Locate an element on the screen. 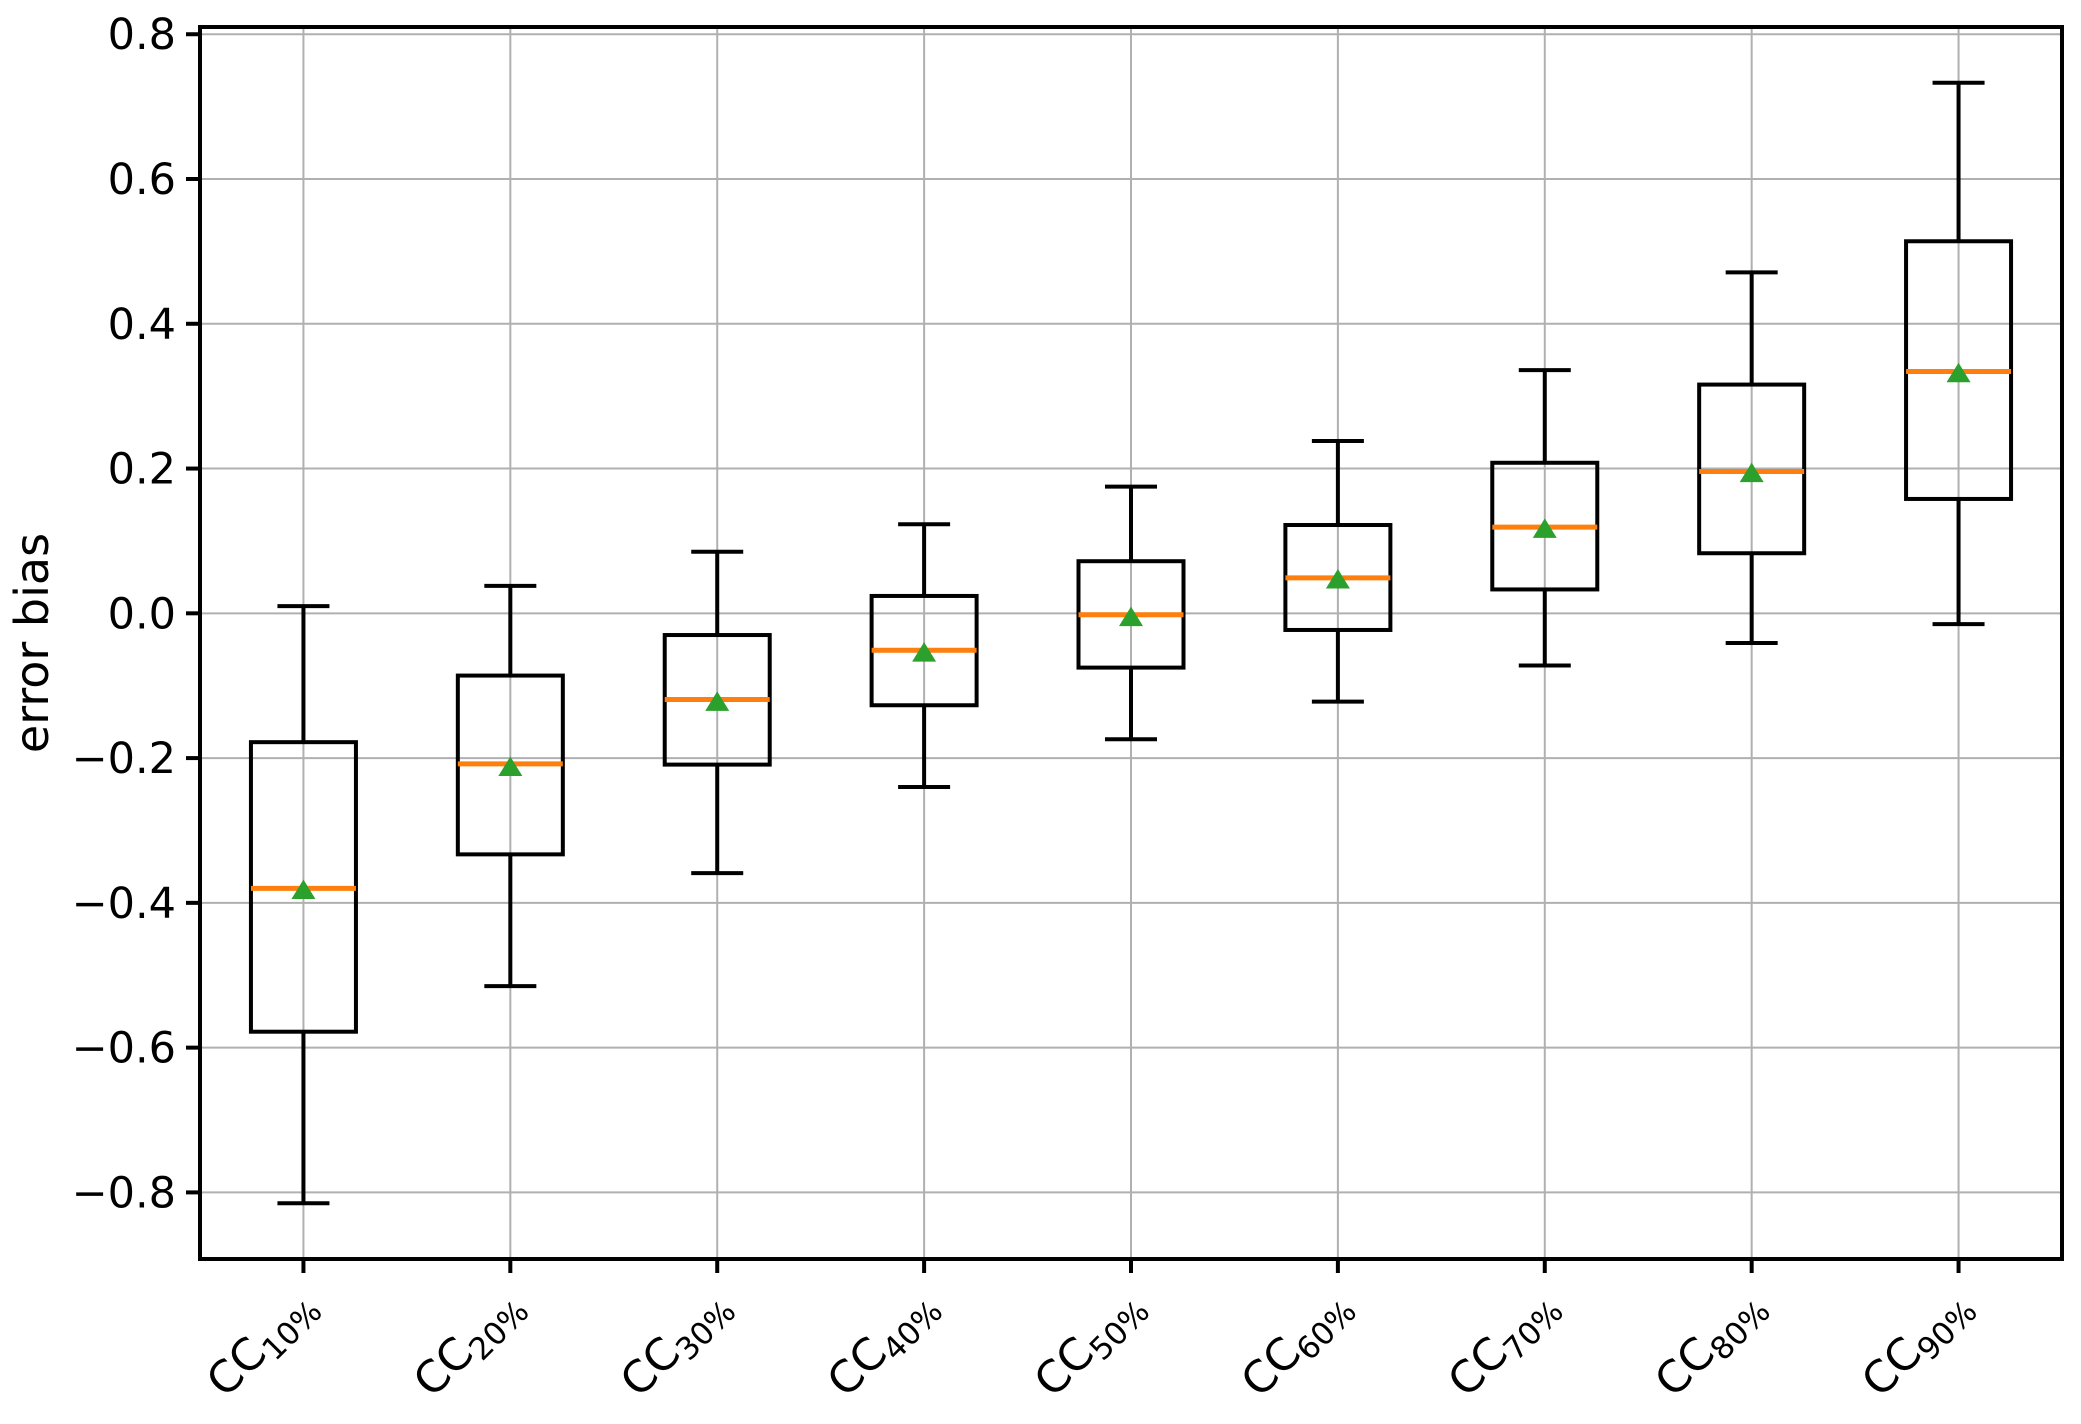 This screenshot has height=1424, width=2081. y-tick-label: 0.2 is located at coordinates (142, 470).